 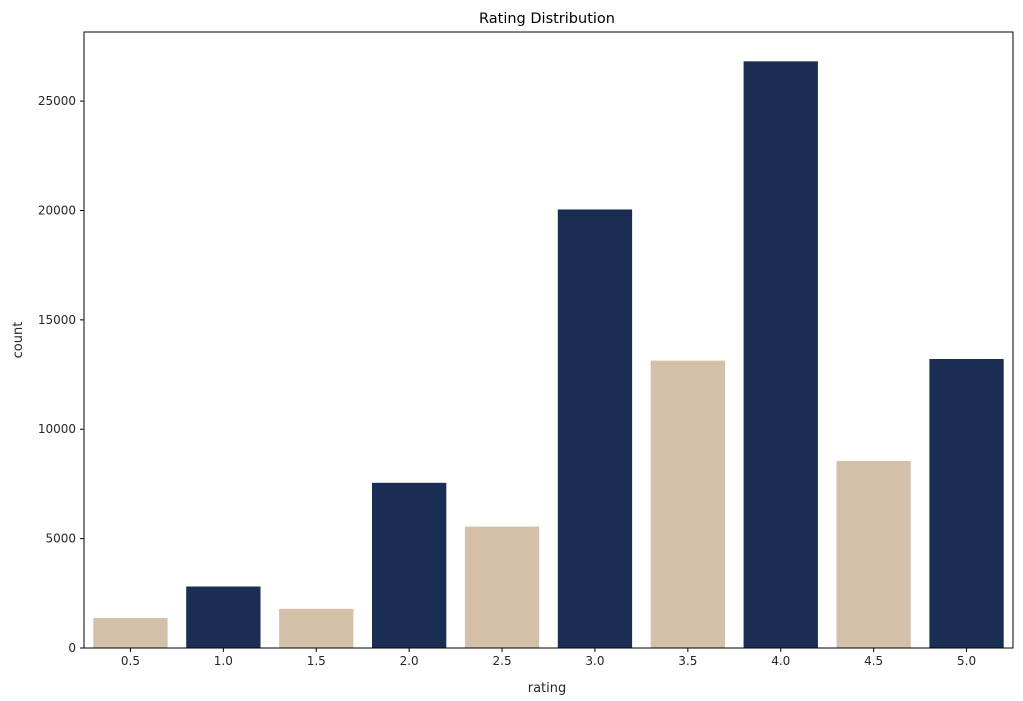 What do you see at coordinates (223, 617) in the screenshot?
I see `bar-1.0` at bounding box center [223, 617].